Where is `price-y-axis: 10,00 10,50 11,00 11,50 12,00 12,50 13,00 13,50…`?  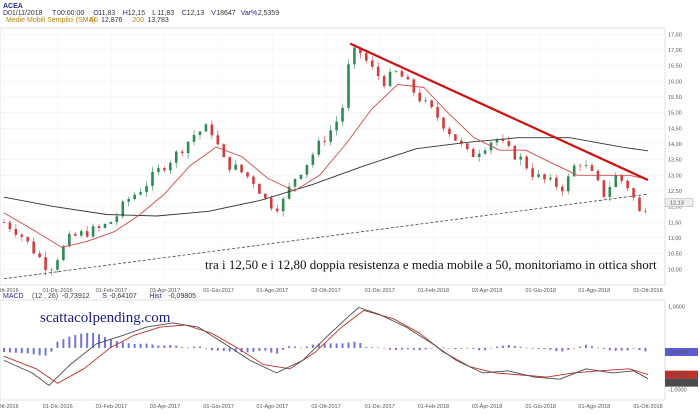
price-y-axis: 10,00 10,50 11,00 11,50 12,00 12,50 13,00 13,50… is located at coordinates (675, 152).